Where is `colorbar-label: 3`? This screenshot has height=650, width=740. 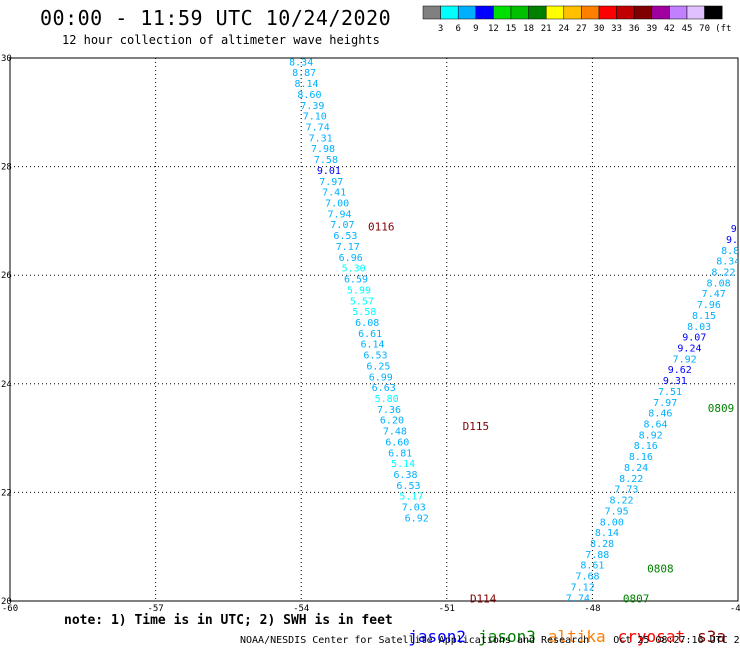
colorbar-label: 3 is located at coordinates (440, 29).